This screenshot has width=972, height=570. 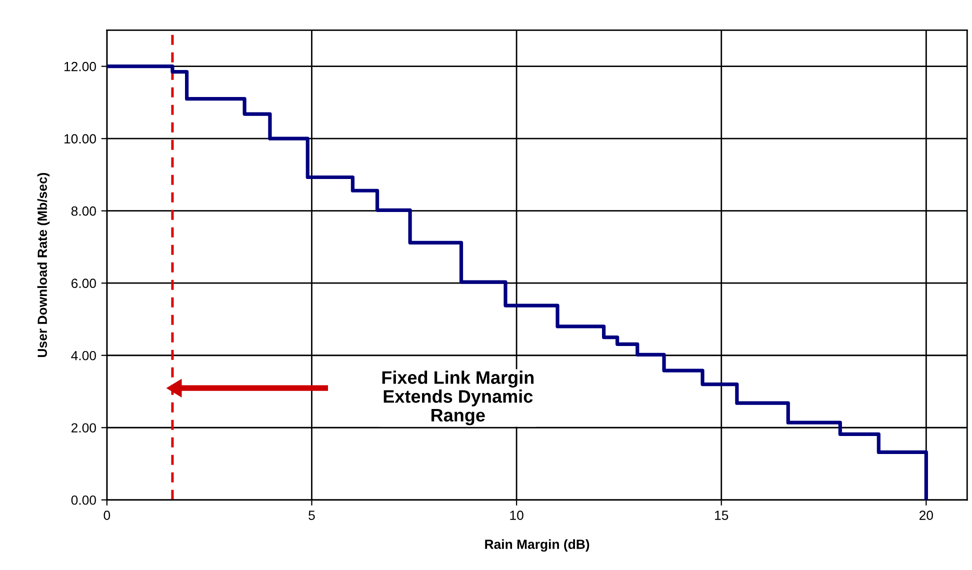 What do you see at coordinates (83, 428) in the screenshot?
I see `y-tick-label: 2.00` at bounding box center [83, 428].